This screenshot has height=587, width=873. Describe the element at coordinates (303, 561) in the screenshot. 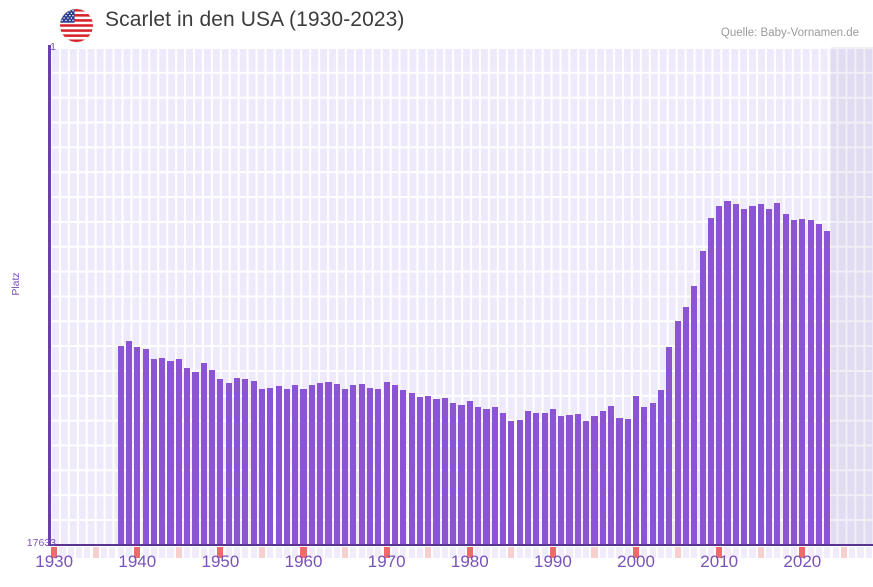

I see `x-axis-tick-label: 1960` at that location.